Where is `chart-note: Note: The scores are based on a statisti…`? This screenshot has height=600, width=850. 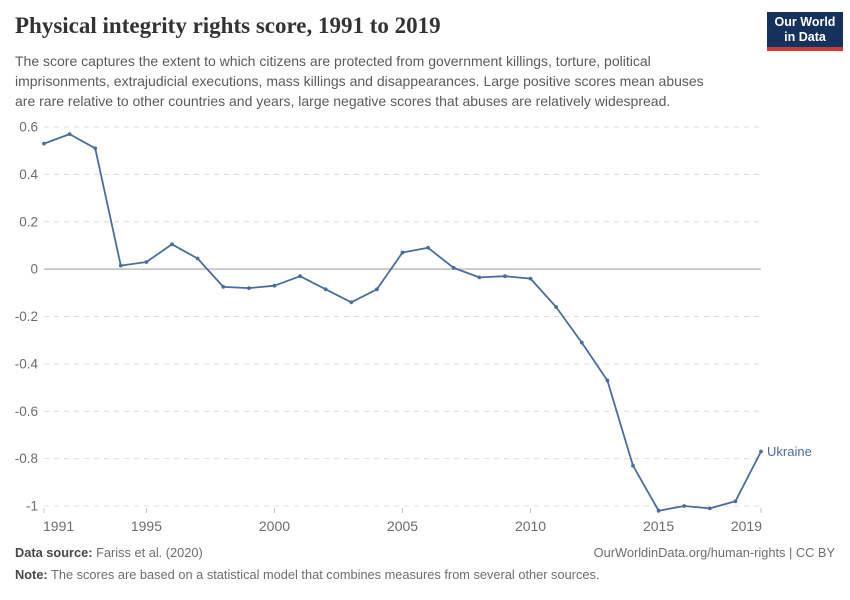 chart-note: Note: The scores are based on a statisti… is located at coordinates (425, 575).